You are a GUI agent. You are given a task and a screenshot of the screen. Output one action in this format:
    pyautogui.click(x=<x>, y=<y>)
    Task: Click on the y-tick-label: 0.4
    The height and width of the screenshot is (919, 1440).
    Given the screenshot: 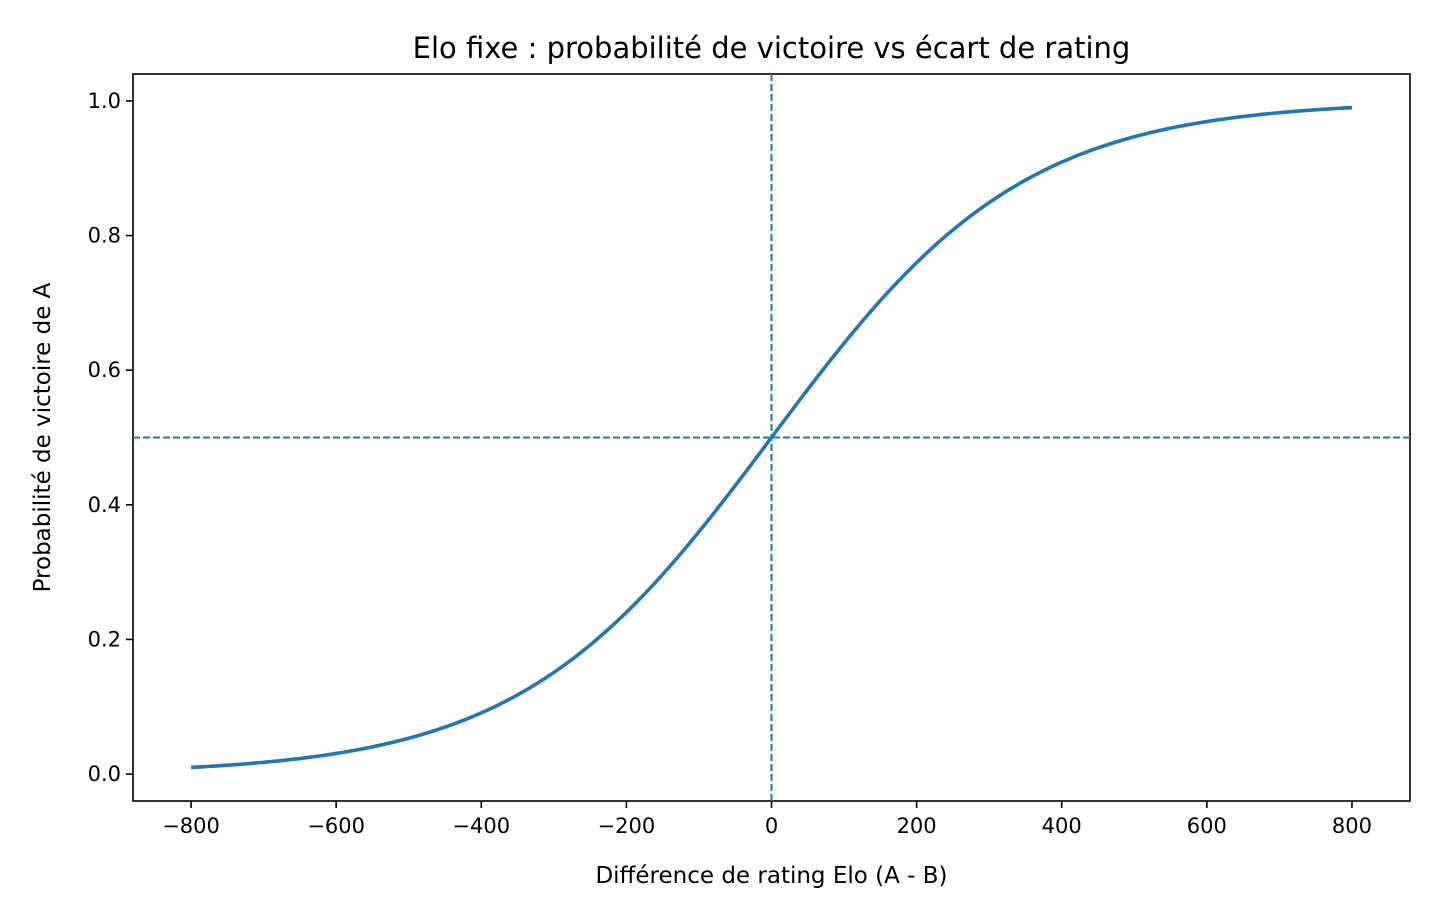 What is the action you would take?
    pyautogui.click(x=104, y=505)
    